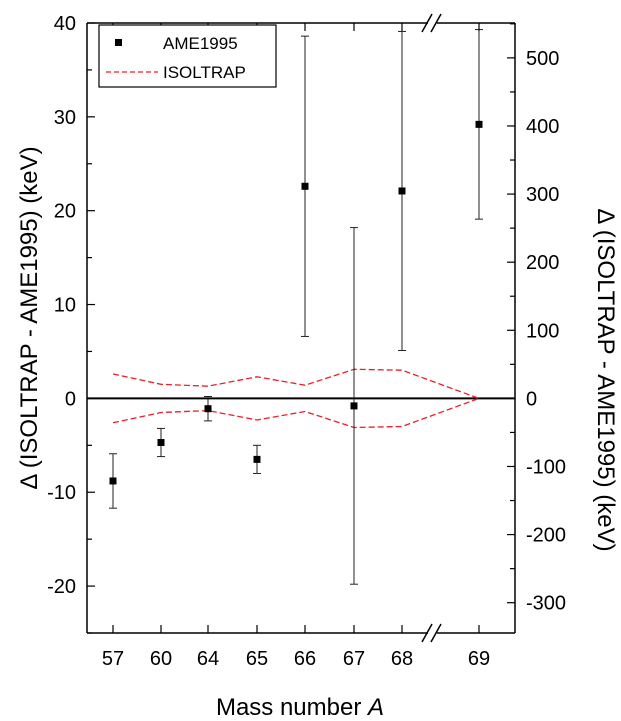  I want to click on x-tick-label-64: 64, so click(208, 659).